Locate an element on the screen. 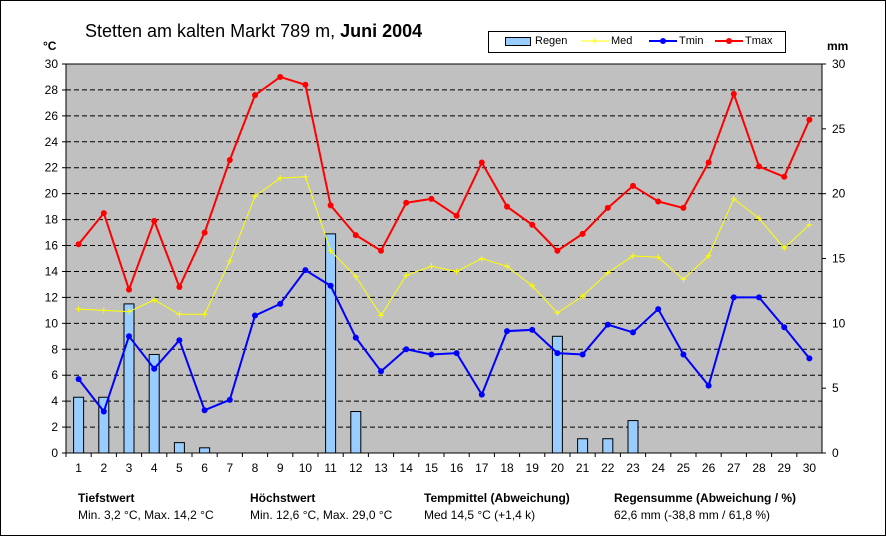  stat-hoechstwert-text: Min. 12,6 °C, Max. 29,0 °C is located at coordinates (321, 515).